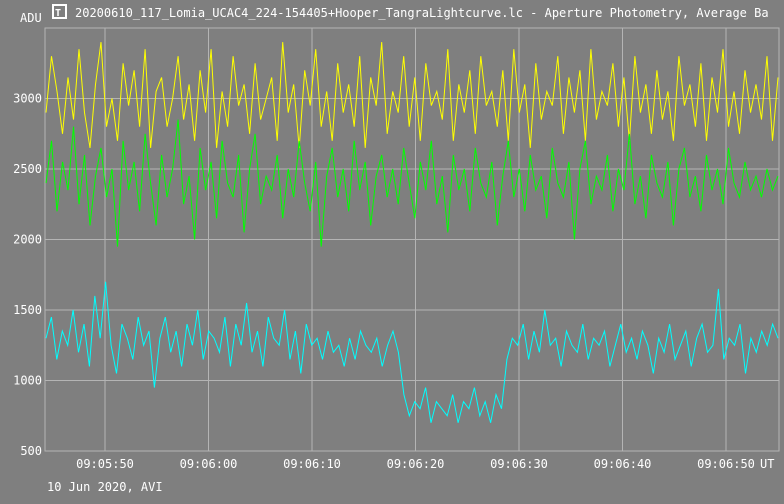  What do you see at coordinates (105, 487) in the screenshot?
I see `footer-date: 10 Jun 2020, AVI` at bounding box center [105, 487].